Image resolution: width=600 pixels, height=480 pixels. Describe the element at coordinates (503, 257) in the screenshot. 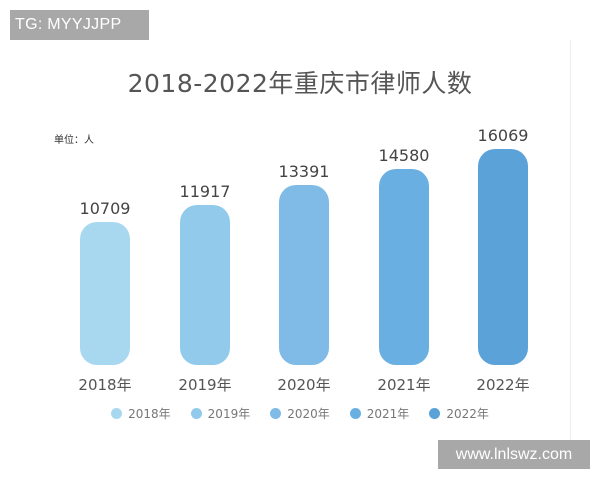

I see `bar-2022` at that location.